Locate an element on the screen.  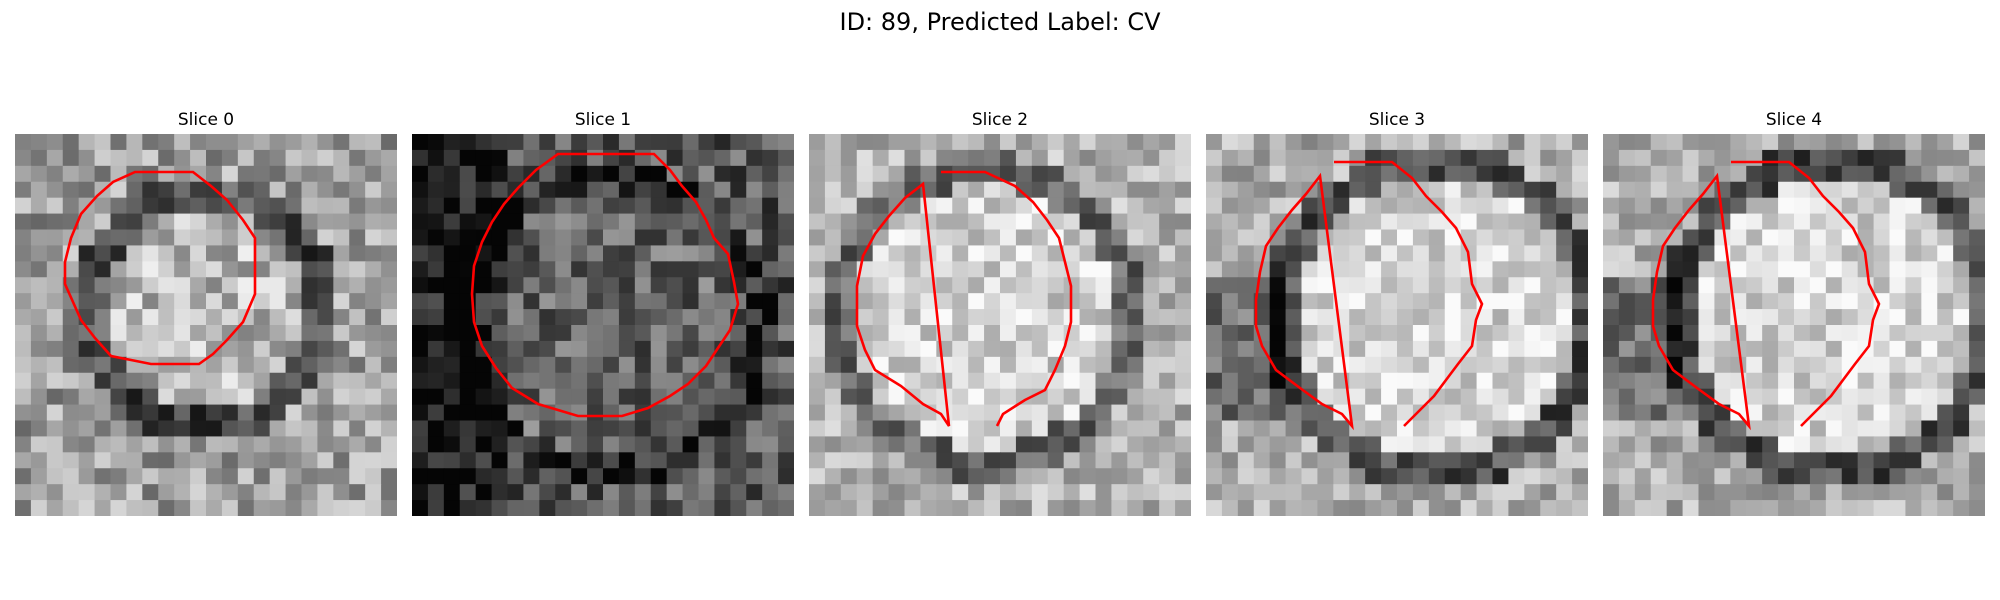
slice-panel-3: Slice 3 is located at coordinates (1397, 313).